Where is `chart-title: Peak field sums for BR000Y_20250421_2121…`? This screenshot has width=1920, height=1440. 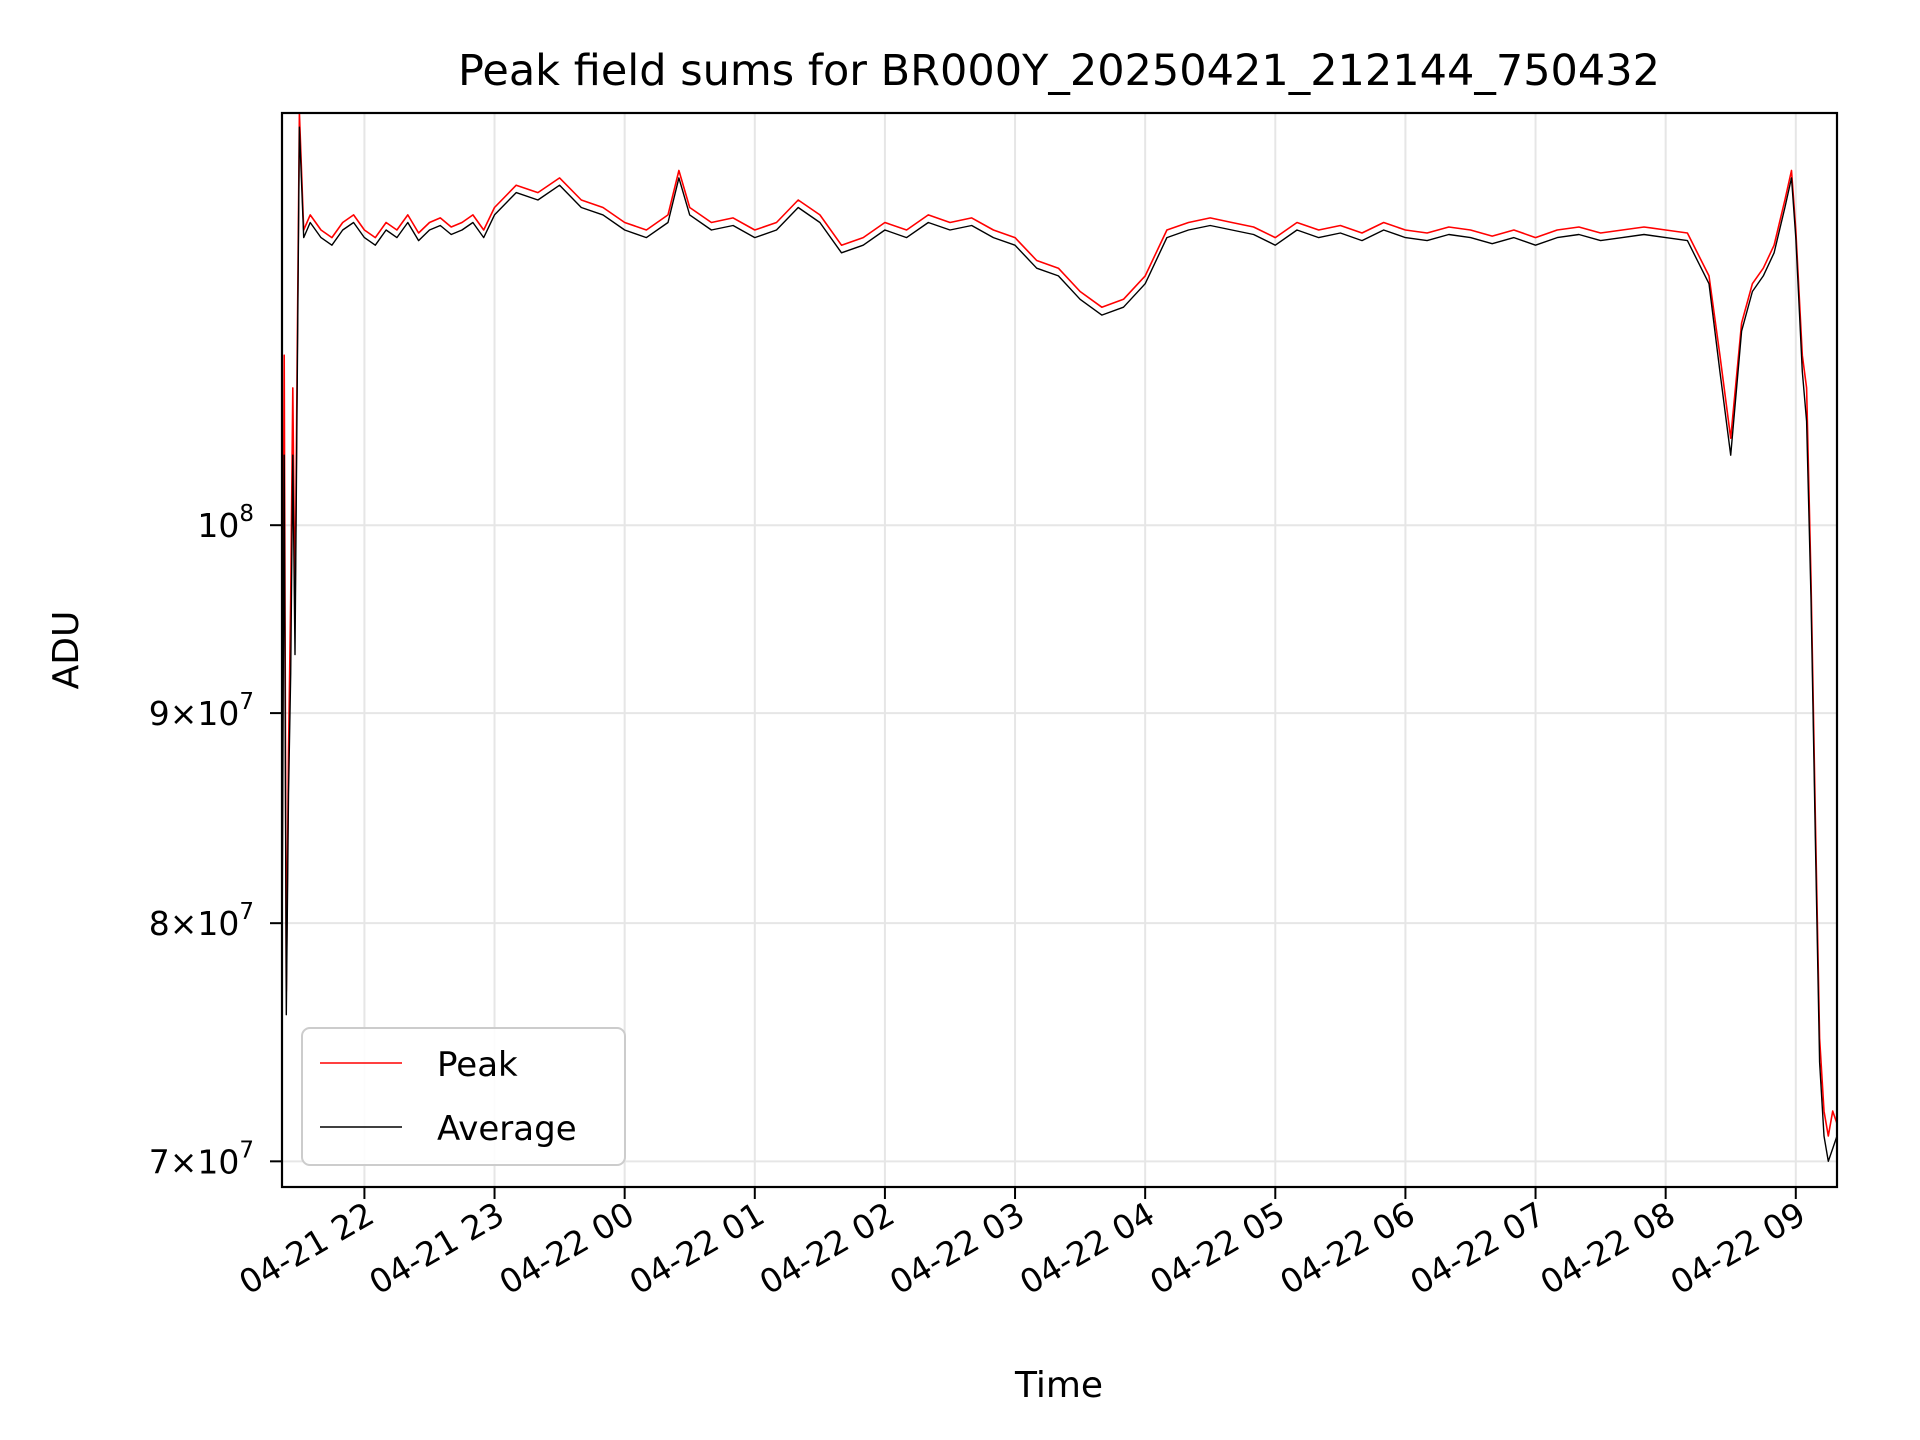 chart-title: Peak field sums for BR000Y_20250421_2121… is located at coordinates (1059, 71).